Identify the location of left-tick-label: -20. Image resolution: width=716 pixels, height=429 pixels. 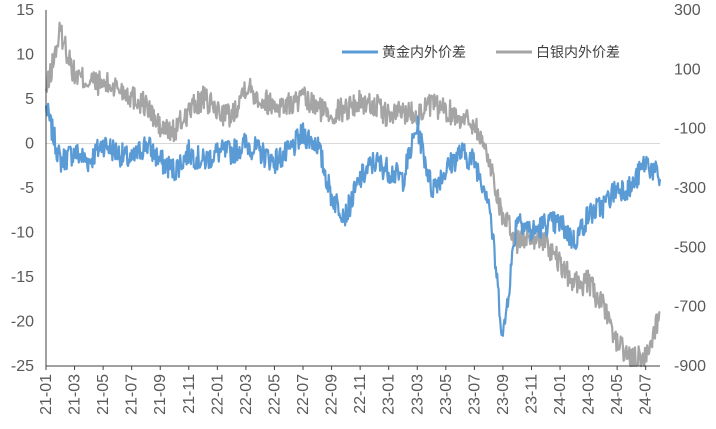
(22, 322).